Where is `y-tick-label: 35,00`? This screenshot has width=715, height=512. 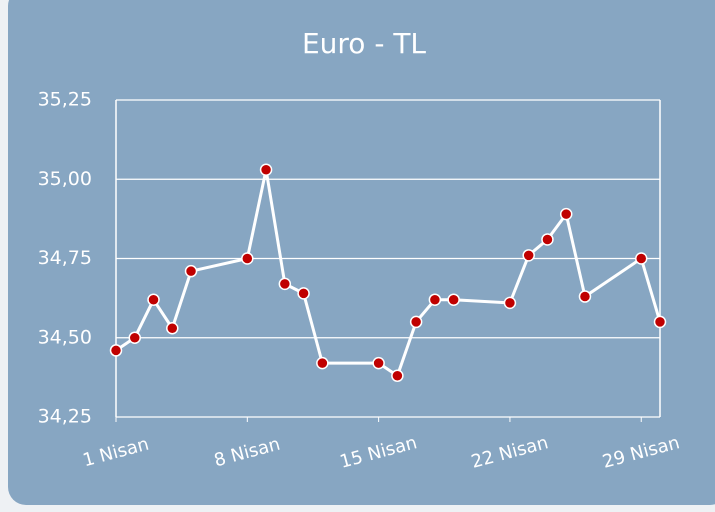 y-tick-label: 35,00 is located at coordinates (65, 179).